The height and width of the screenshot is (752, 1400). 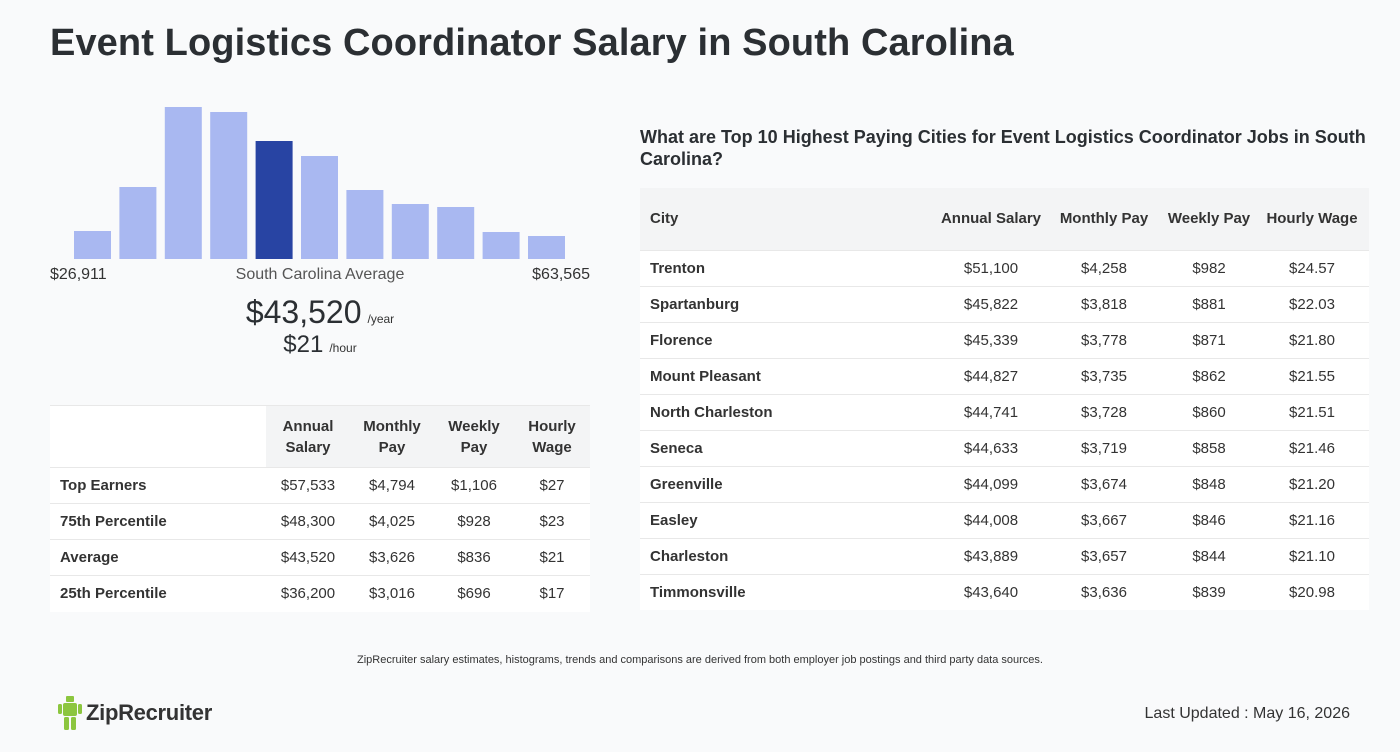 I want to click on percentile-header-monthly: Monthly Pay, so click(x=392, y=436).